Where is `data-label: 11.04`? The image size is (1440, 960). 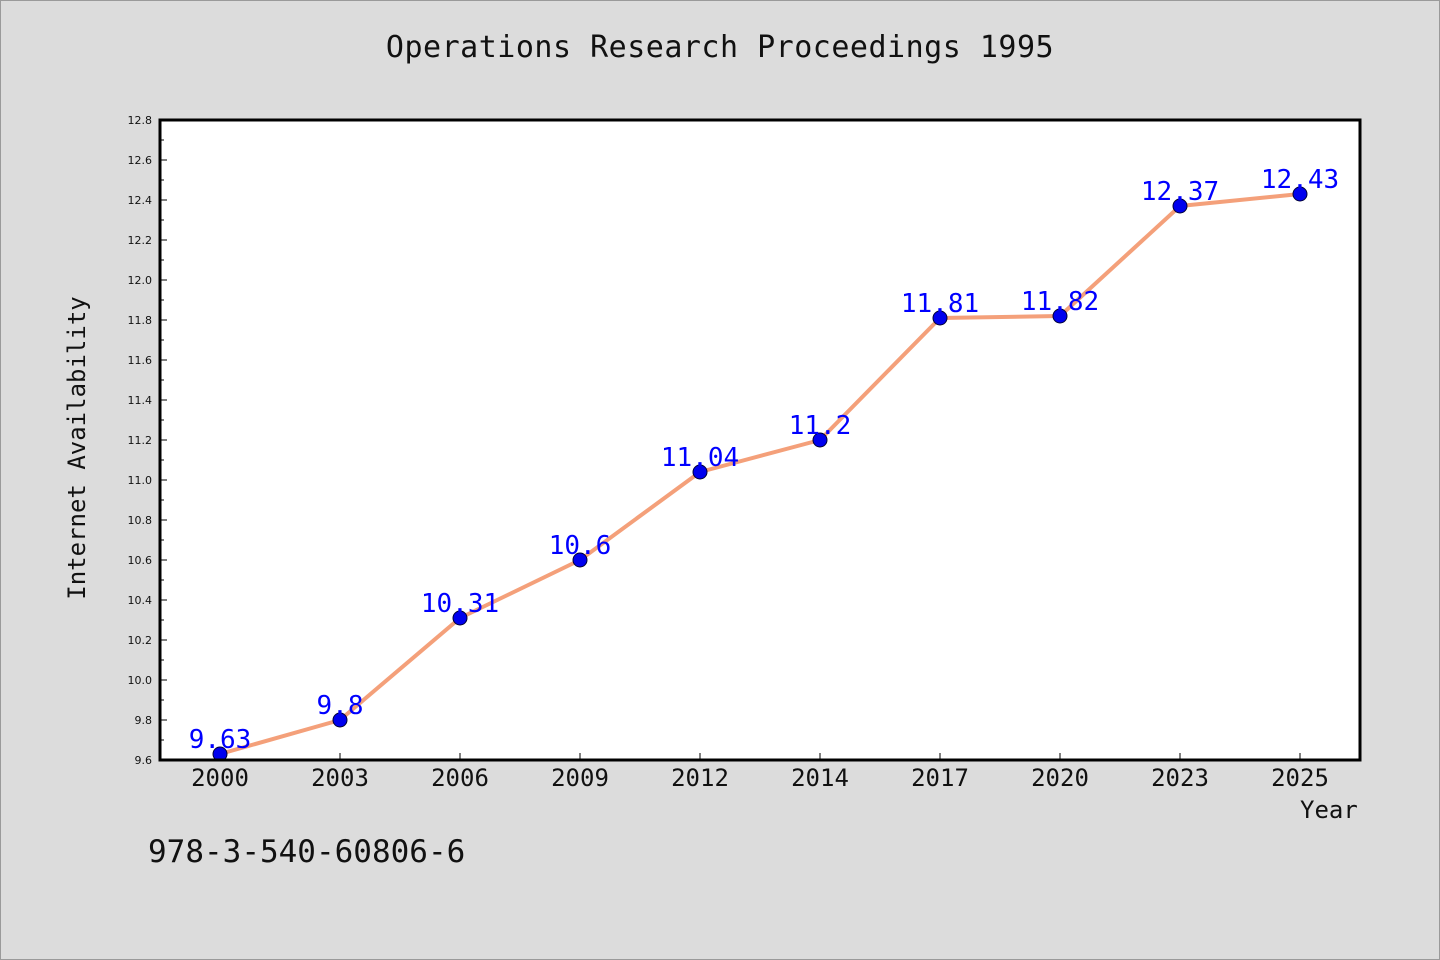
data-label: 11.04 is located at coordinates (700, 458).